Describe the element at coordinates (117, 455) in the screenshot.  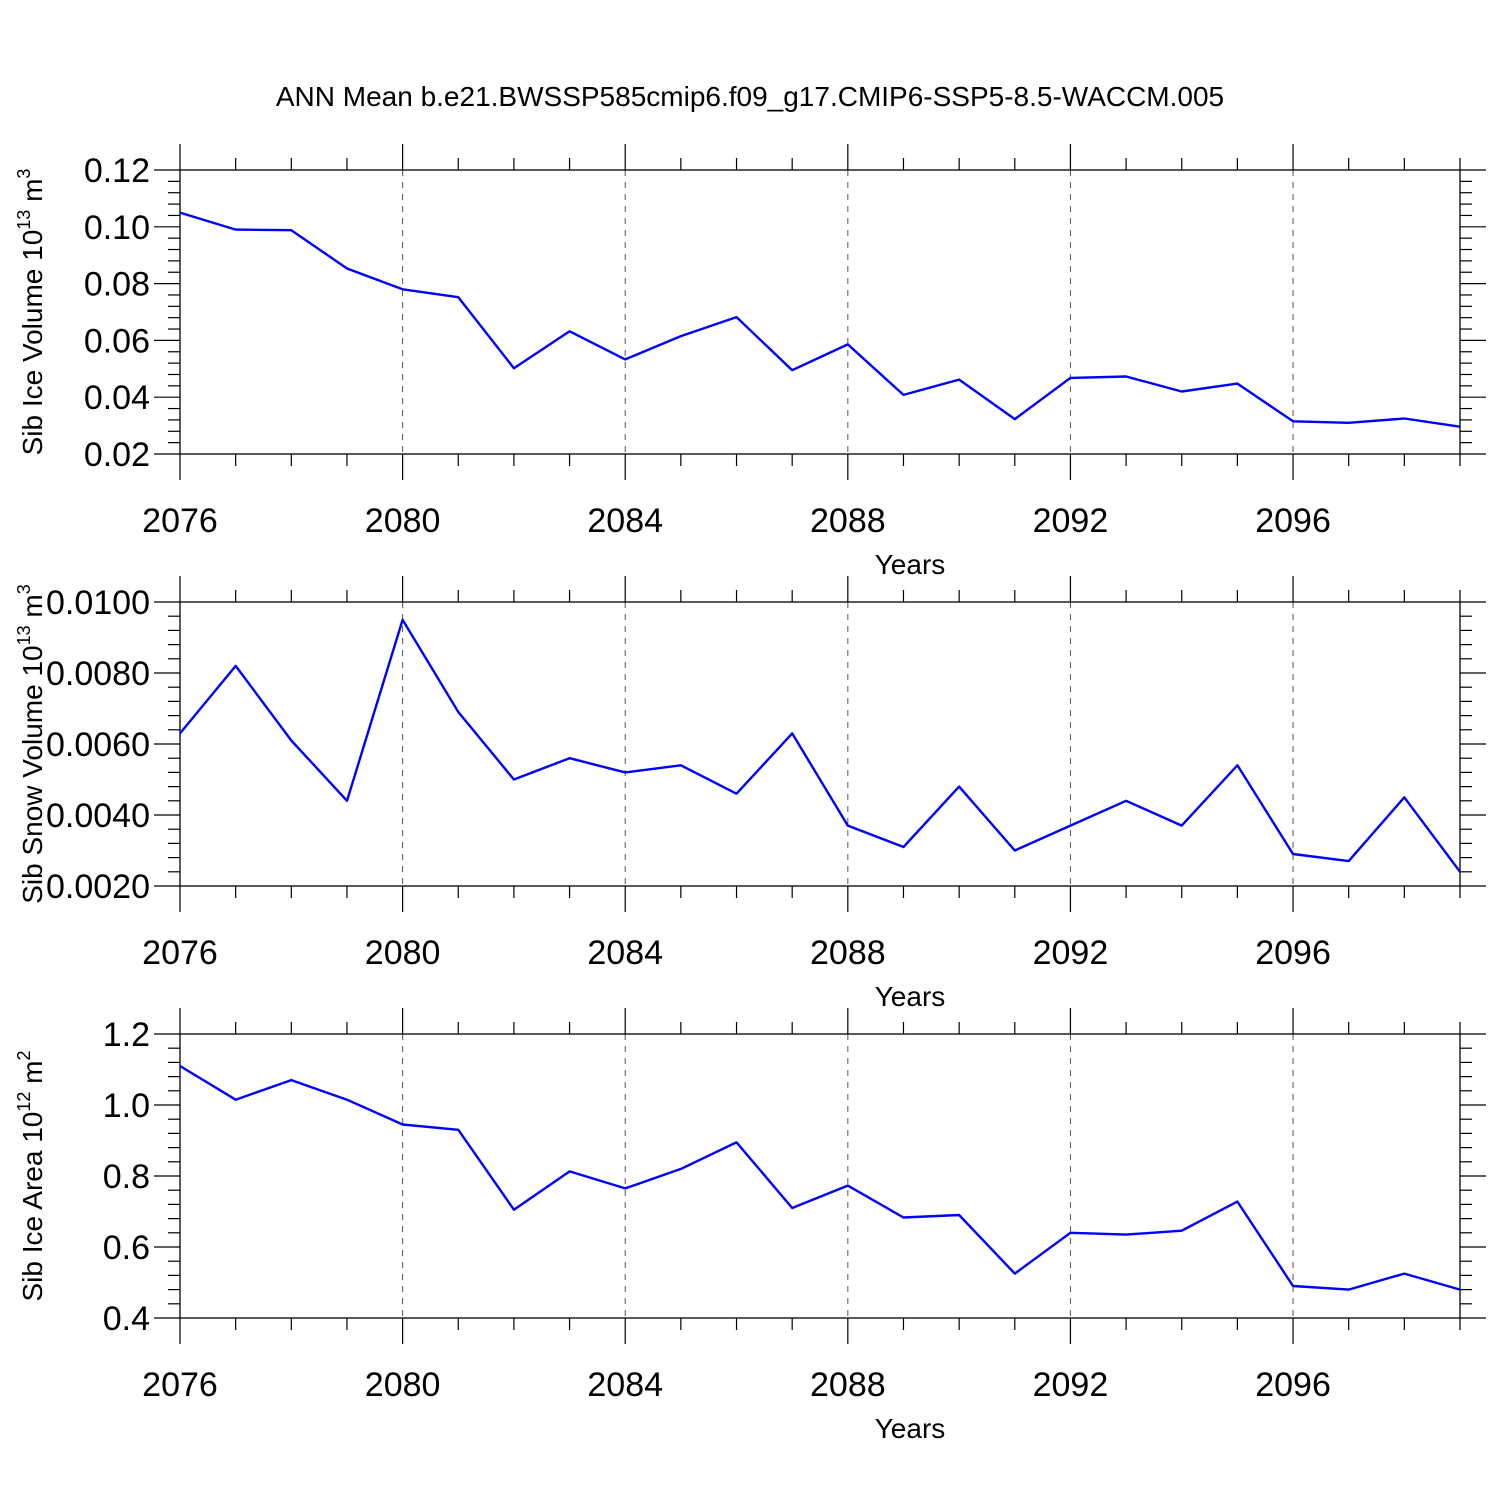
I see `y-tick-label: 0.02` at that location.